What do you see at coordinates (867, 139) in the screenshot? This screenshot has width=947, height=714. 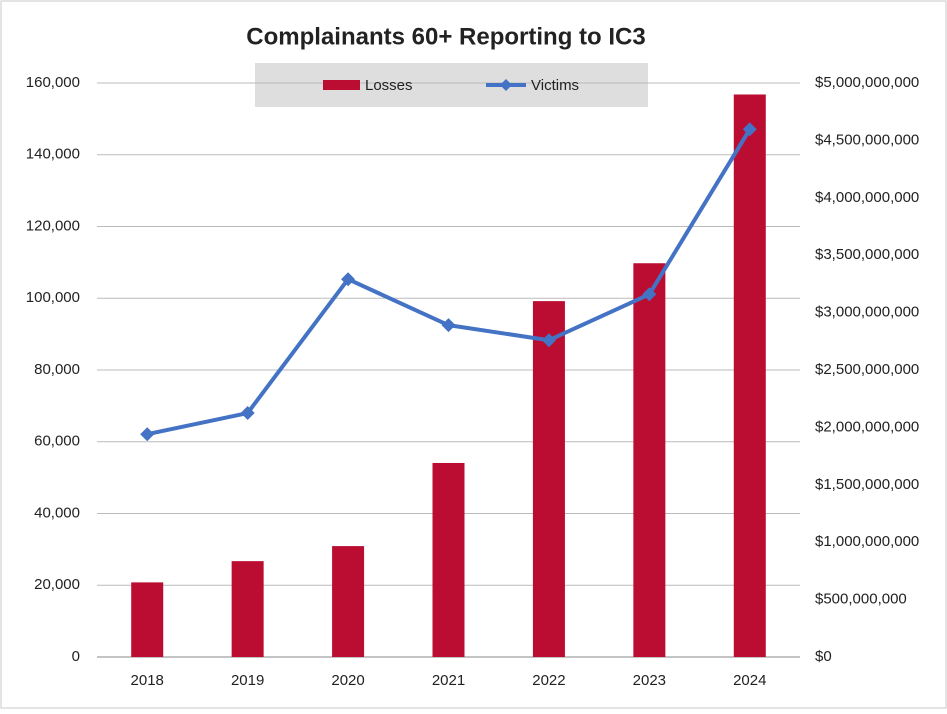 I see `y2-tick-label: $4,500,000,000` at bounding box center [867, 139].